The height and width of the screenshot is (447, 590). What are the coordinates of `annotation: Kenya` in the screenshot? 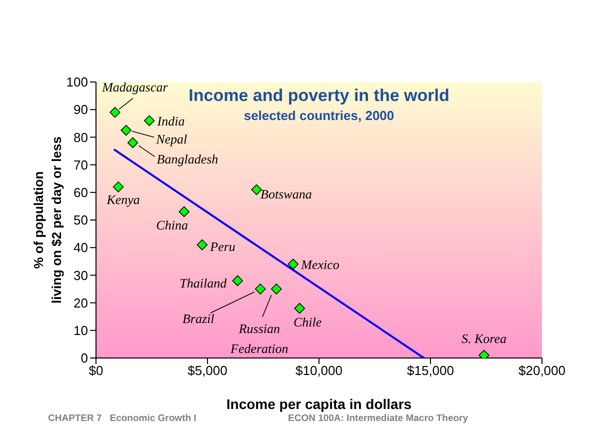 It's located at (123, 199).